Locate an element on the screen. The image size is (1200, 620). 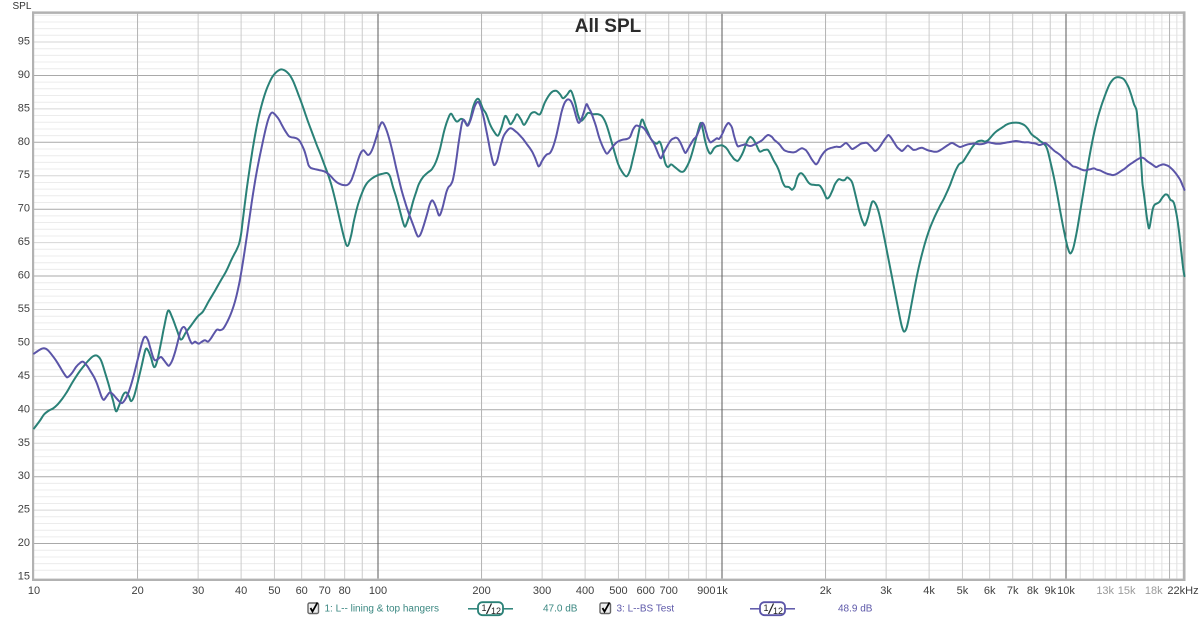
svg-text: 65 is located at coordinates (24, 242).